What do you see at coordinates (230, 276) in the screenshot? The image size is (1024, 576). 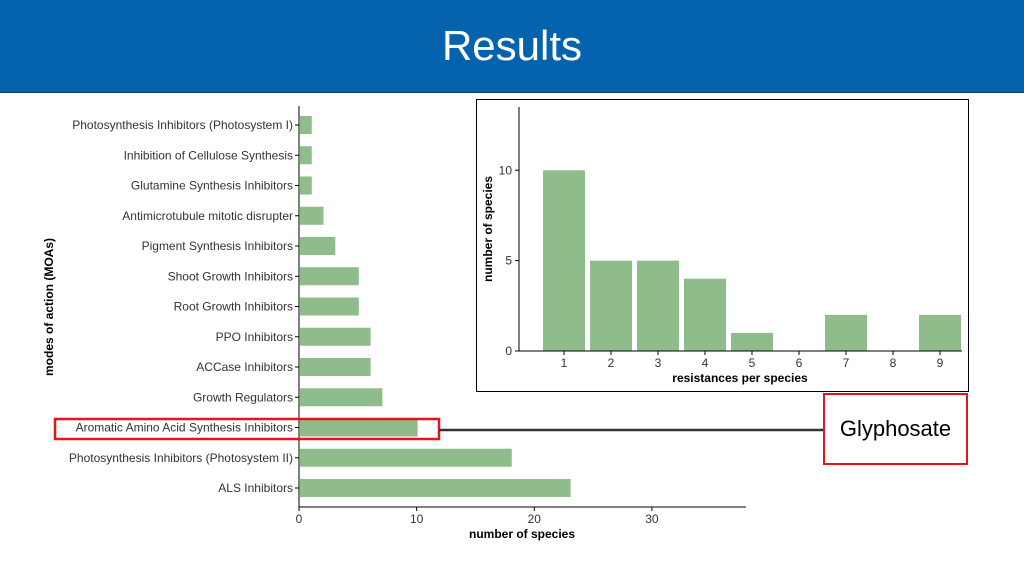 I see `category-label-5: Shoot Growth Inhibitors` at bounding box center [230, 276].